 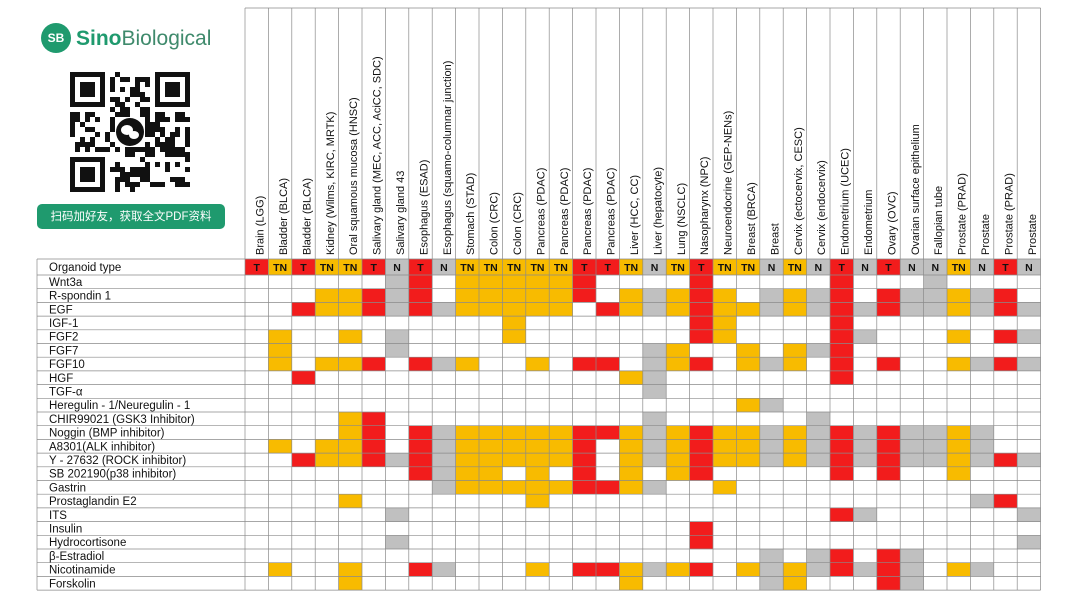 What do you see at coordinates (63, 324) in the screenshot?
I see `row-label: IGF-1` at bounding box center [63, 324].